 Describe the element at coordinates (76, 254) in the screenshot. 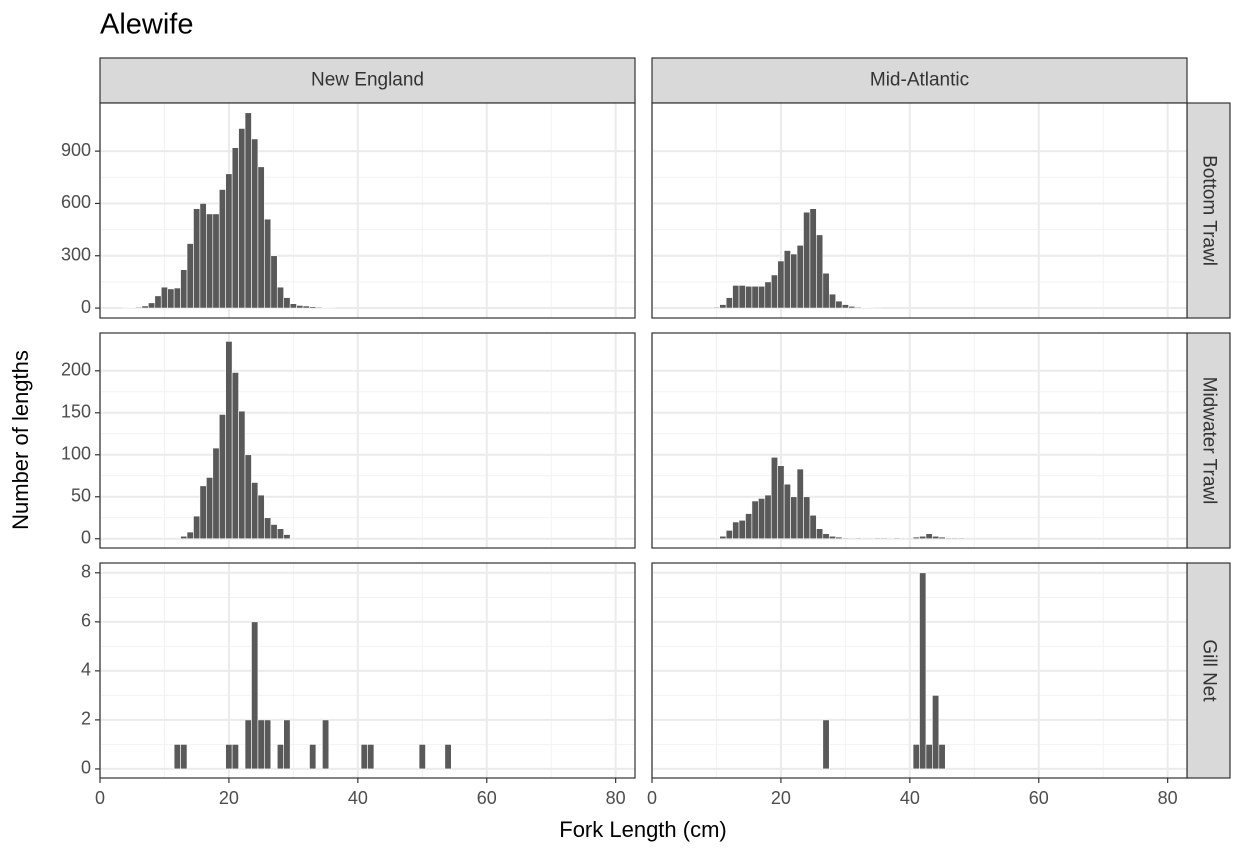

I see `y-tick-label: 300` at that location.